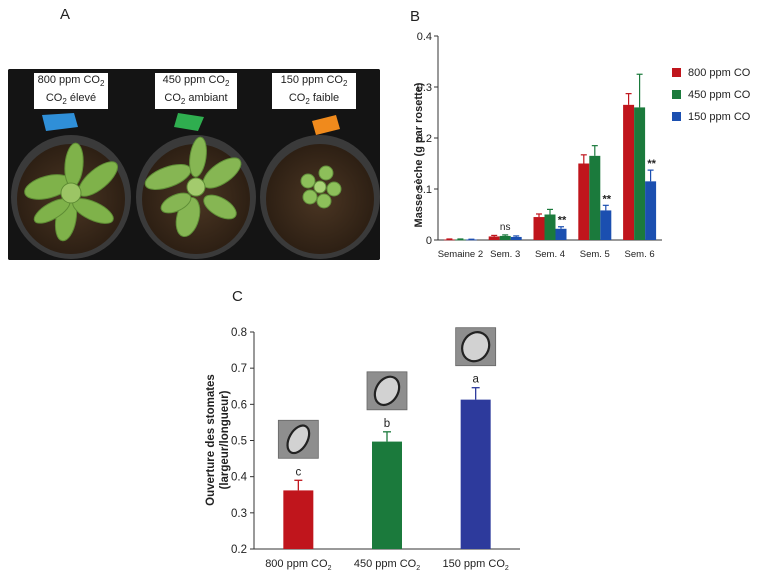  I want to click on panel-label-a: A, so click(65, 14).